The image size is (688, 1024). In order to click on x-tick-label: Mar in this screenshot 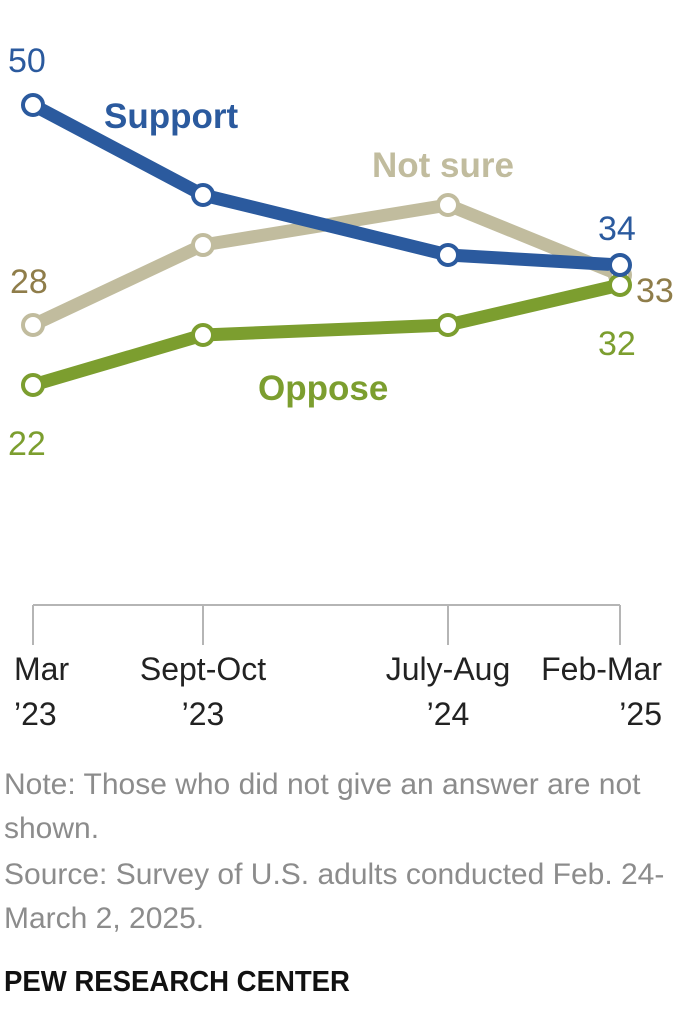, I will do `click(41, 669)`.